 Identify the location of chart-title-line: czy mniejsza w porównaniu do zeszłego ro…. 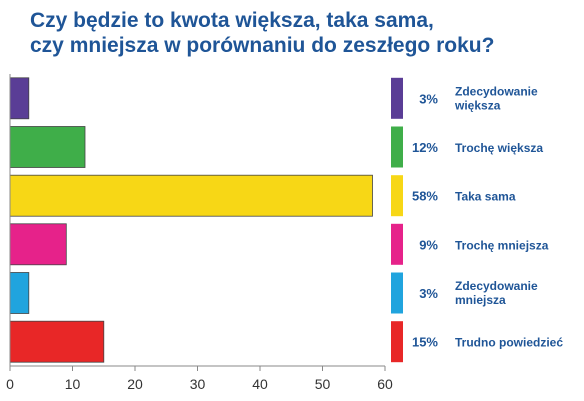
(262, 45).